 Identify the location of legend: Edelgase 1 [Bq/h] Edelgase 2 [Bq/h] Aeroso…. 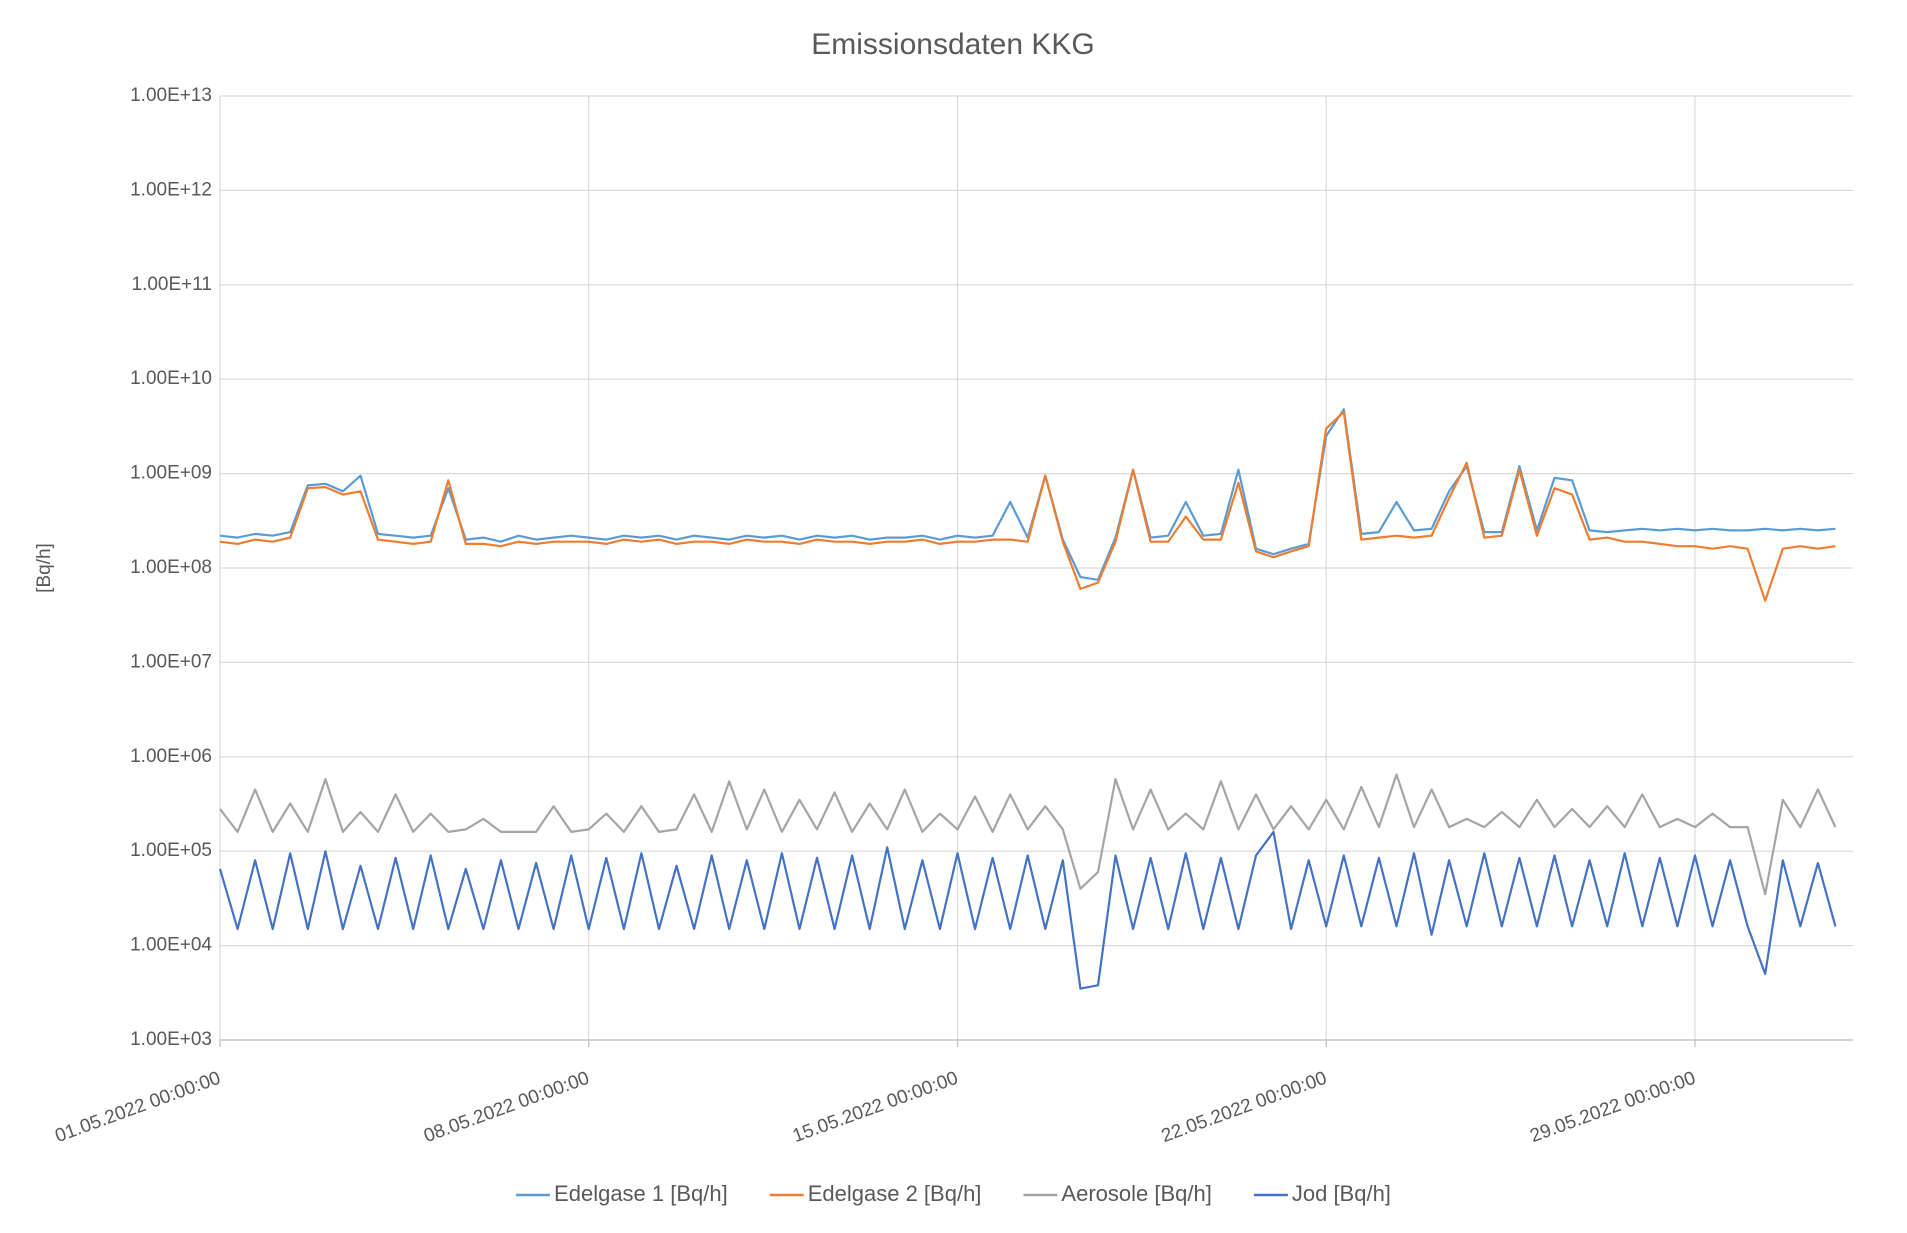
(953, 1193).